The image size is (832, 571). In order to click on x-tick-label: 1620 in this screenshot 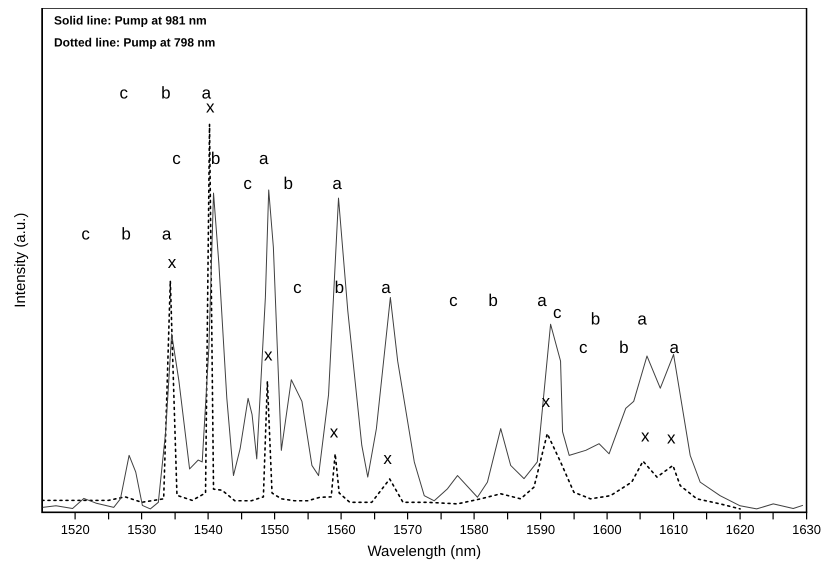, I will do `click(740, 529)`.